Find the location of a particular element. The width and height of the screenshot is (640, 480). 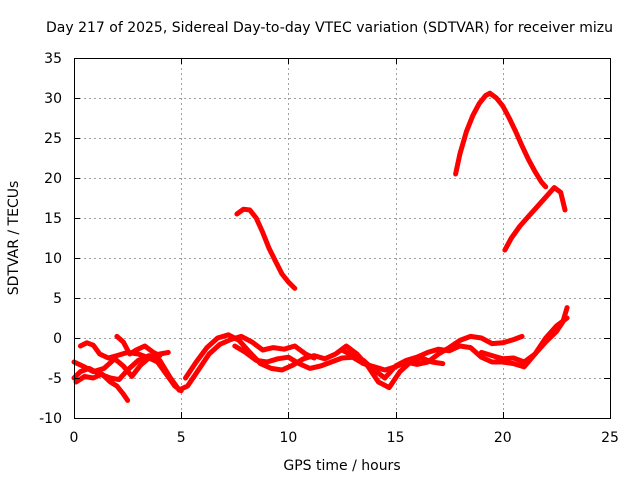

y-tick-label: 15 is located at coordinates (53, 219).